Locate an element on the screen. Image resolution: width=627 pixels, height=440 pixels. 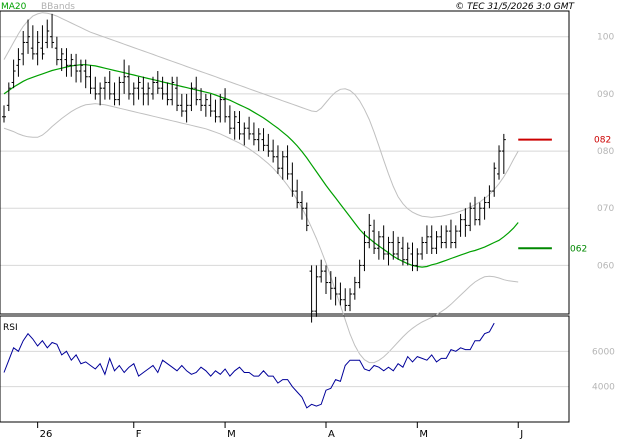
x-axis: 26 F M A M J is located at coordinates (280, 431).